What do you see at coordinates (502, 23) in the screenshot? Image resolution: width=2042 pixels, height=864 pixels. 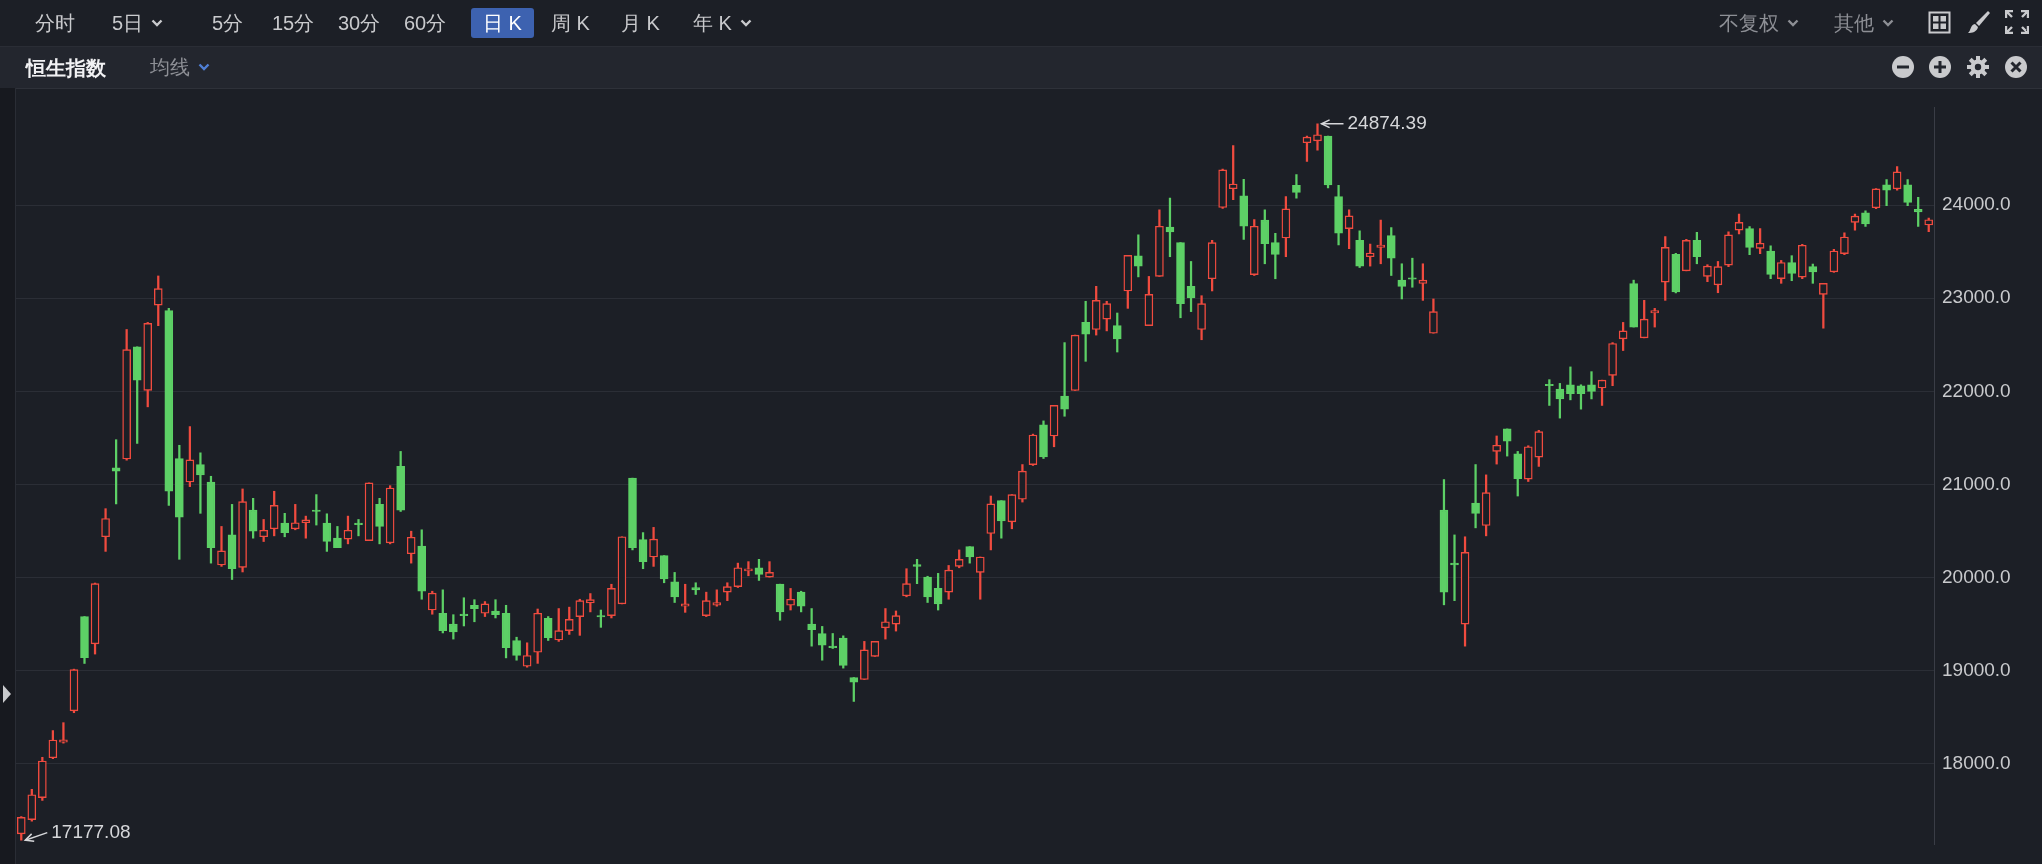 I see `text: 日 K` at bounding box center [502, 23].